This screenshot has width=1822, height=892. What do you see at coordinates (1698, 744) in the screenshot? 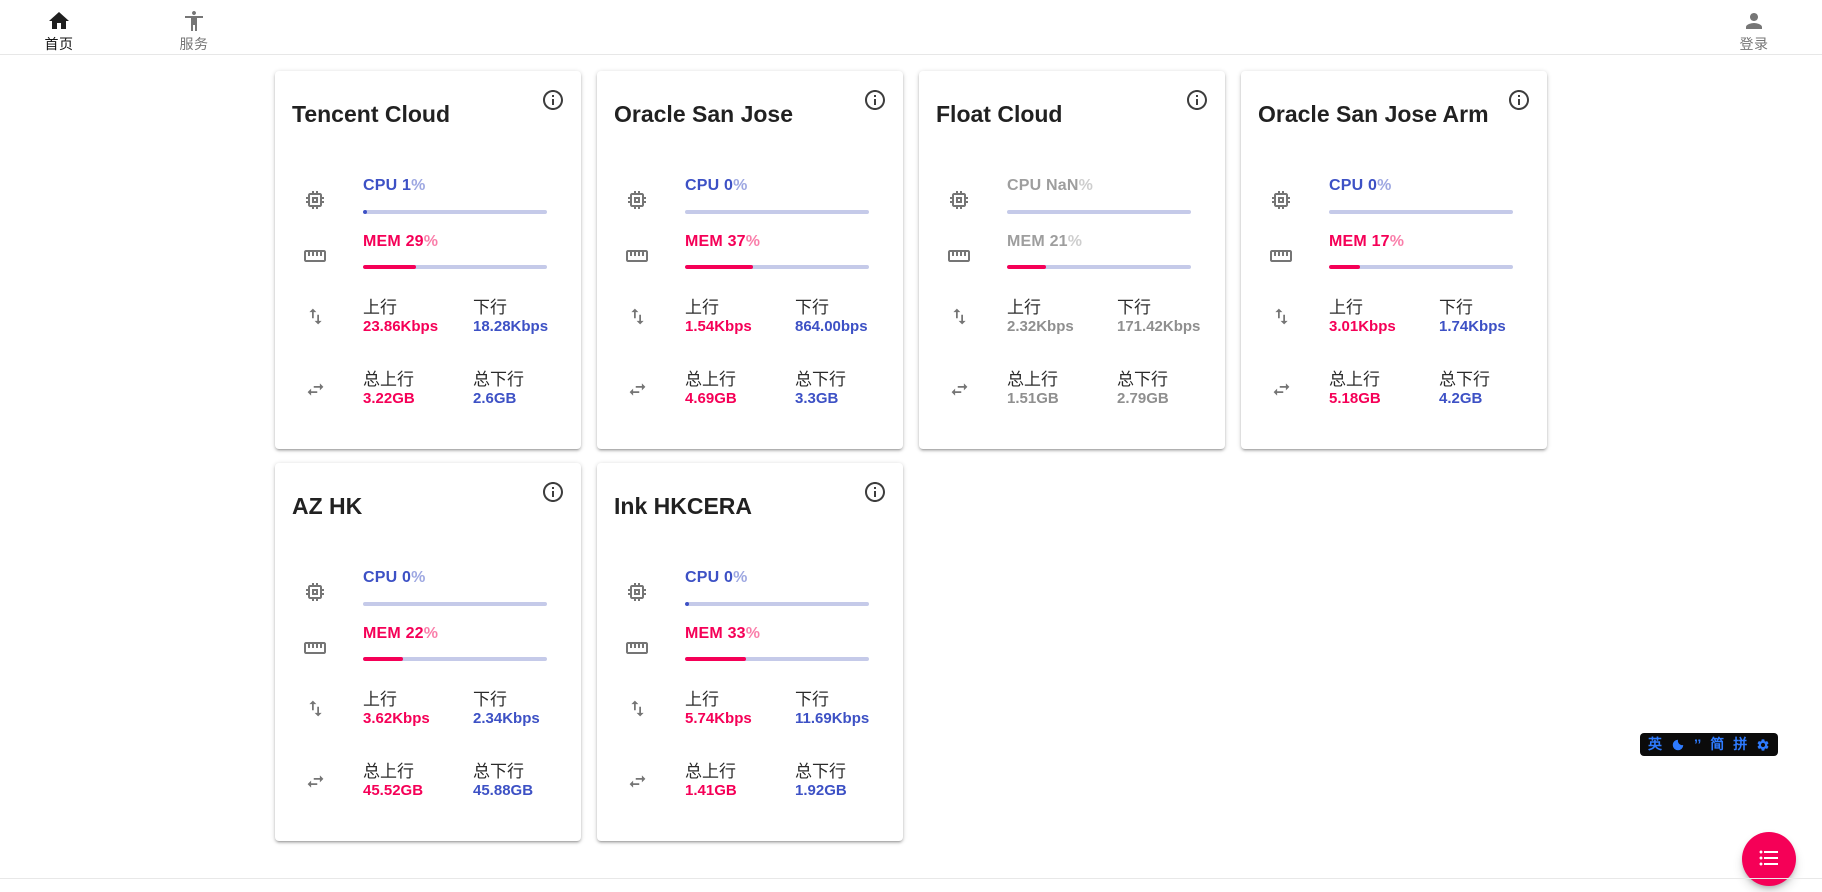
I see `ime-punctuation-toggle: ’’` at bounding box center [1698, 744].